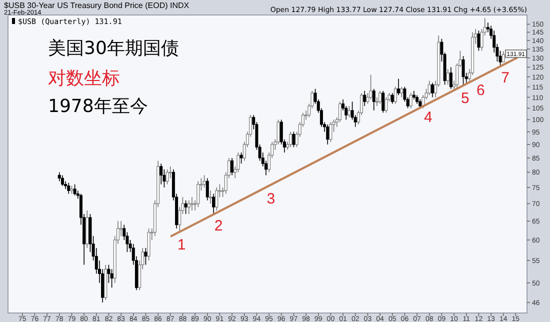 This screenshot has height=322, width=550. What do you see at coordinates (271, 199) in the screenshot?
I see `annotation: 3` at bounding box center [271, 199].